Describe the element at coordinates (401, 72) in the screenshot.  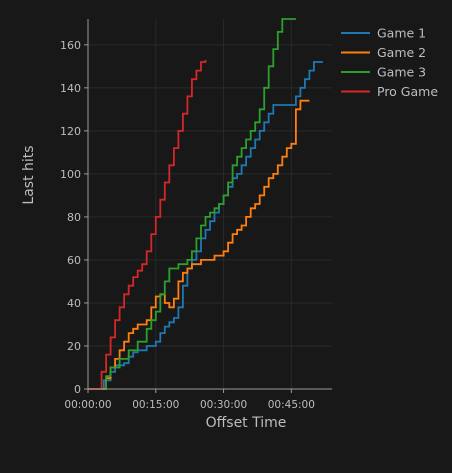
I see `legend-label-game-3: Game 3` at that location.